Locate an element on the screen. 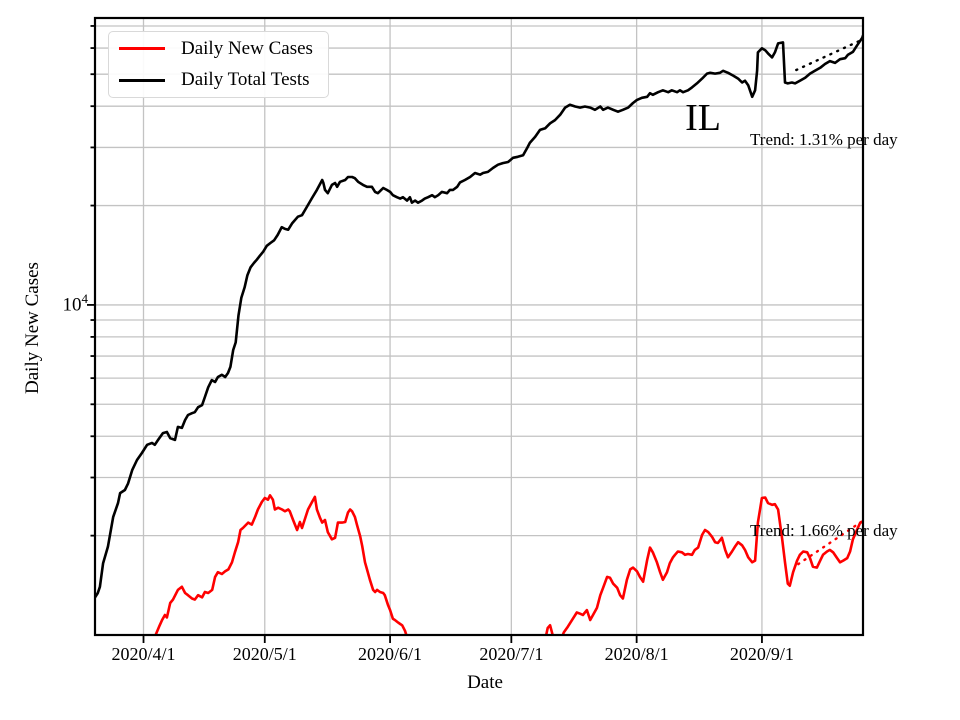 The image size is (960, 720). y-tick-label-10e4: 104 is located at coordinates (76, 303).